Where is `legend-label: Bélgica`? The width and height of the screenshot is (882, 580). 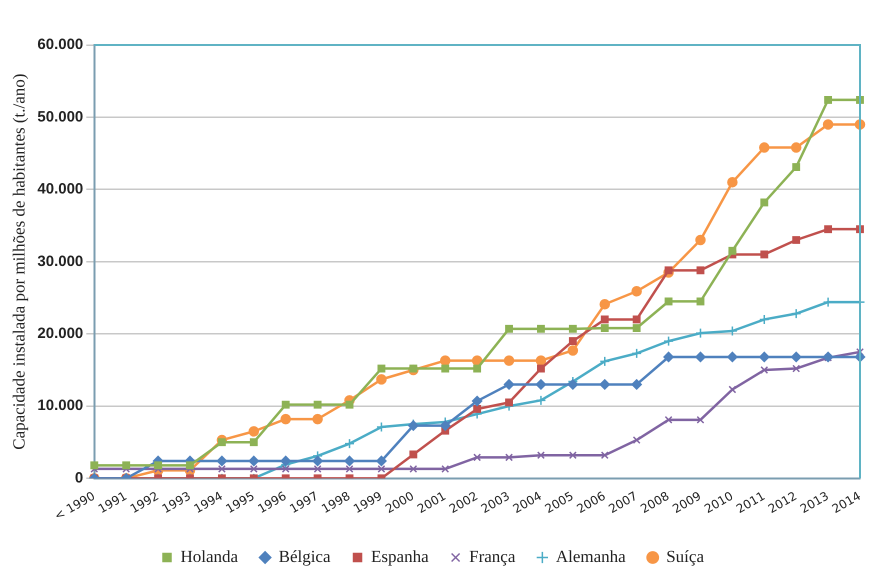 legend-label: Bélgica is located at coordinates (304, 556).